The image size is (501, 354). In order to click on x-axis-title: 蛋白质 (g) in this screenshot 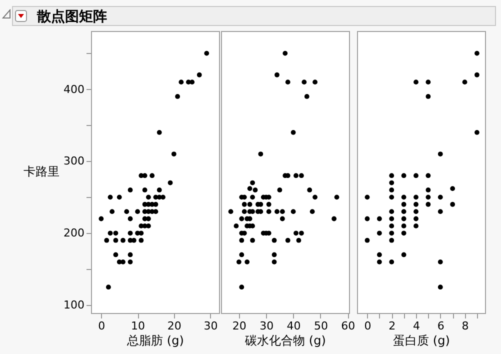, I will do `click(421, 341)`.